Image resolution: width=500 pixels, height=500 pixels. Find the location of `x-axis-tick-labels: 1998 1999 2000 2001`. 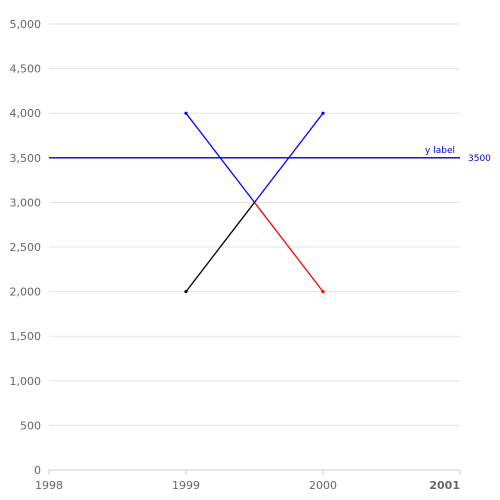

x-axis-tick-labels: 1998 1999 2000 2001 is located at coordinates (248, 481).